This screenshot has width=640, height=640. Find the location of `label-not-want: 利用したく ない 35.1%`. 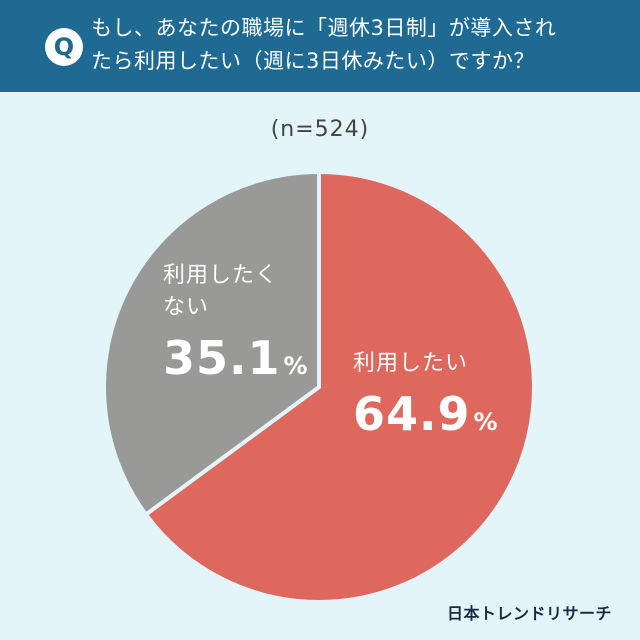

label-not-want: 利用したく ない 35.1% is located at coordinates (238, 327).